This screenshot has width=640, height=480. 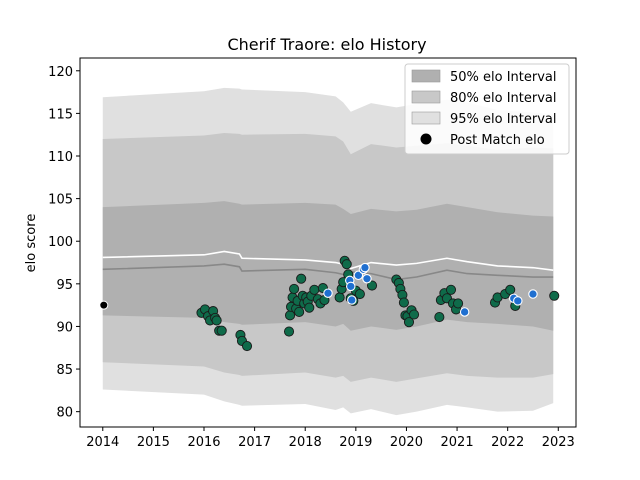 What do you see at coordinates (457, 442) in the screenshot?
I see `x-tick-label: 2021` at bounding box center [457, 442].